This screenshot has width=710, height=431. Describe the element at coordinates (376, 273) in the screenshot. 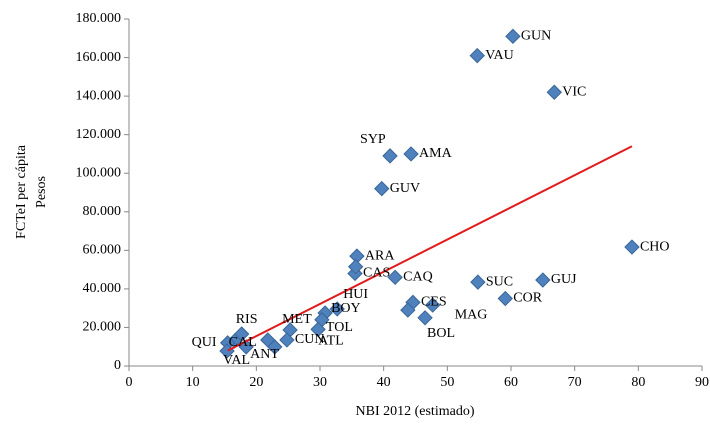

I see `point-label: CAS` at that location.